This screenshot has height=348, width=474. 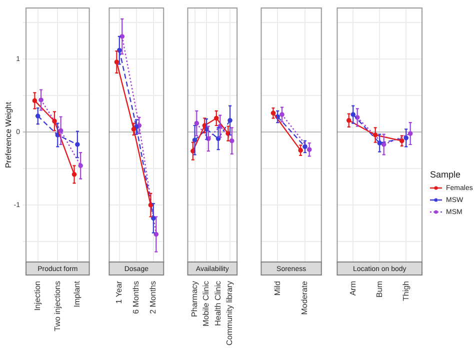 I want to click on x-tick-label: Mobile Clinic, so click(x=206, y=303).